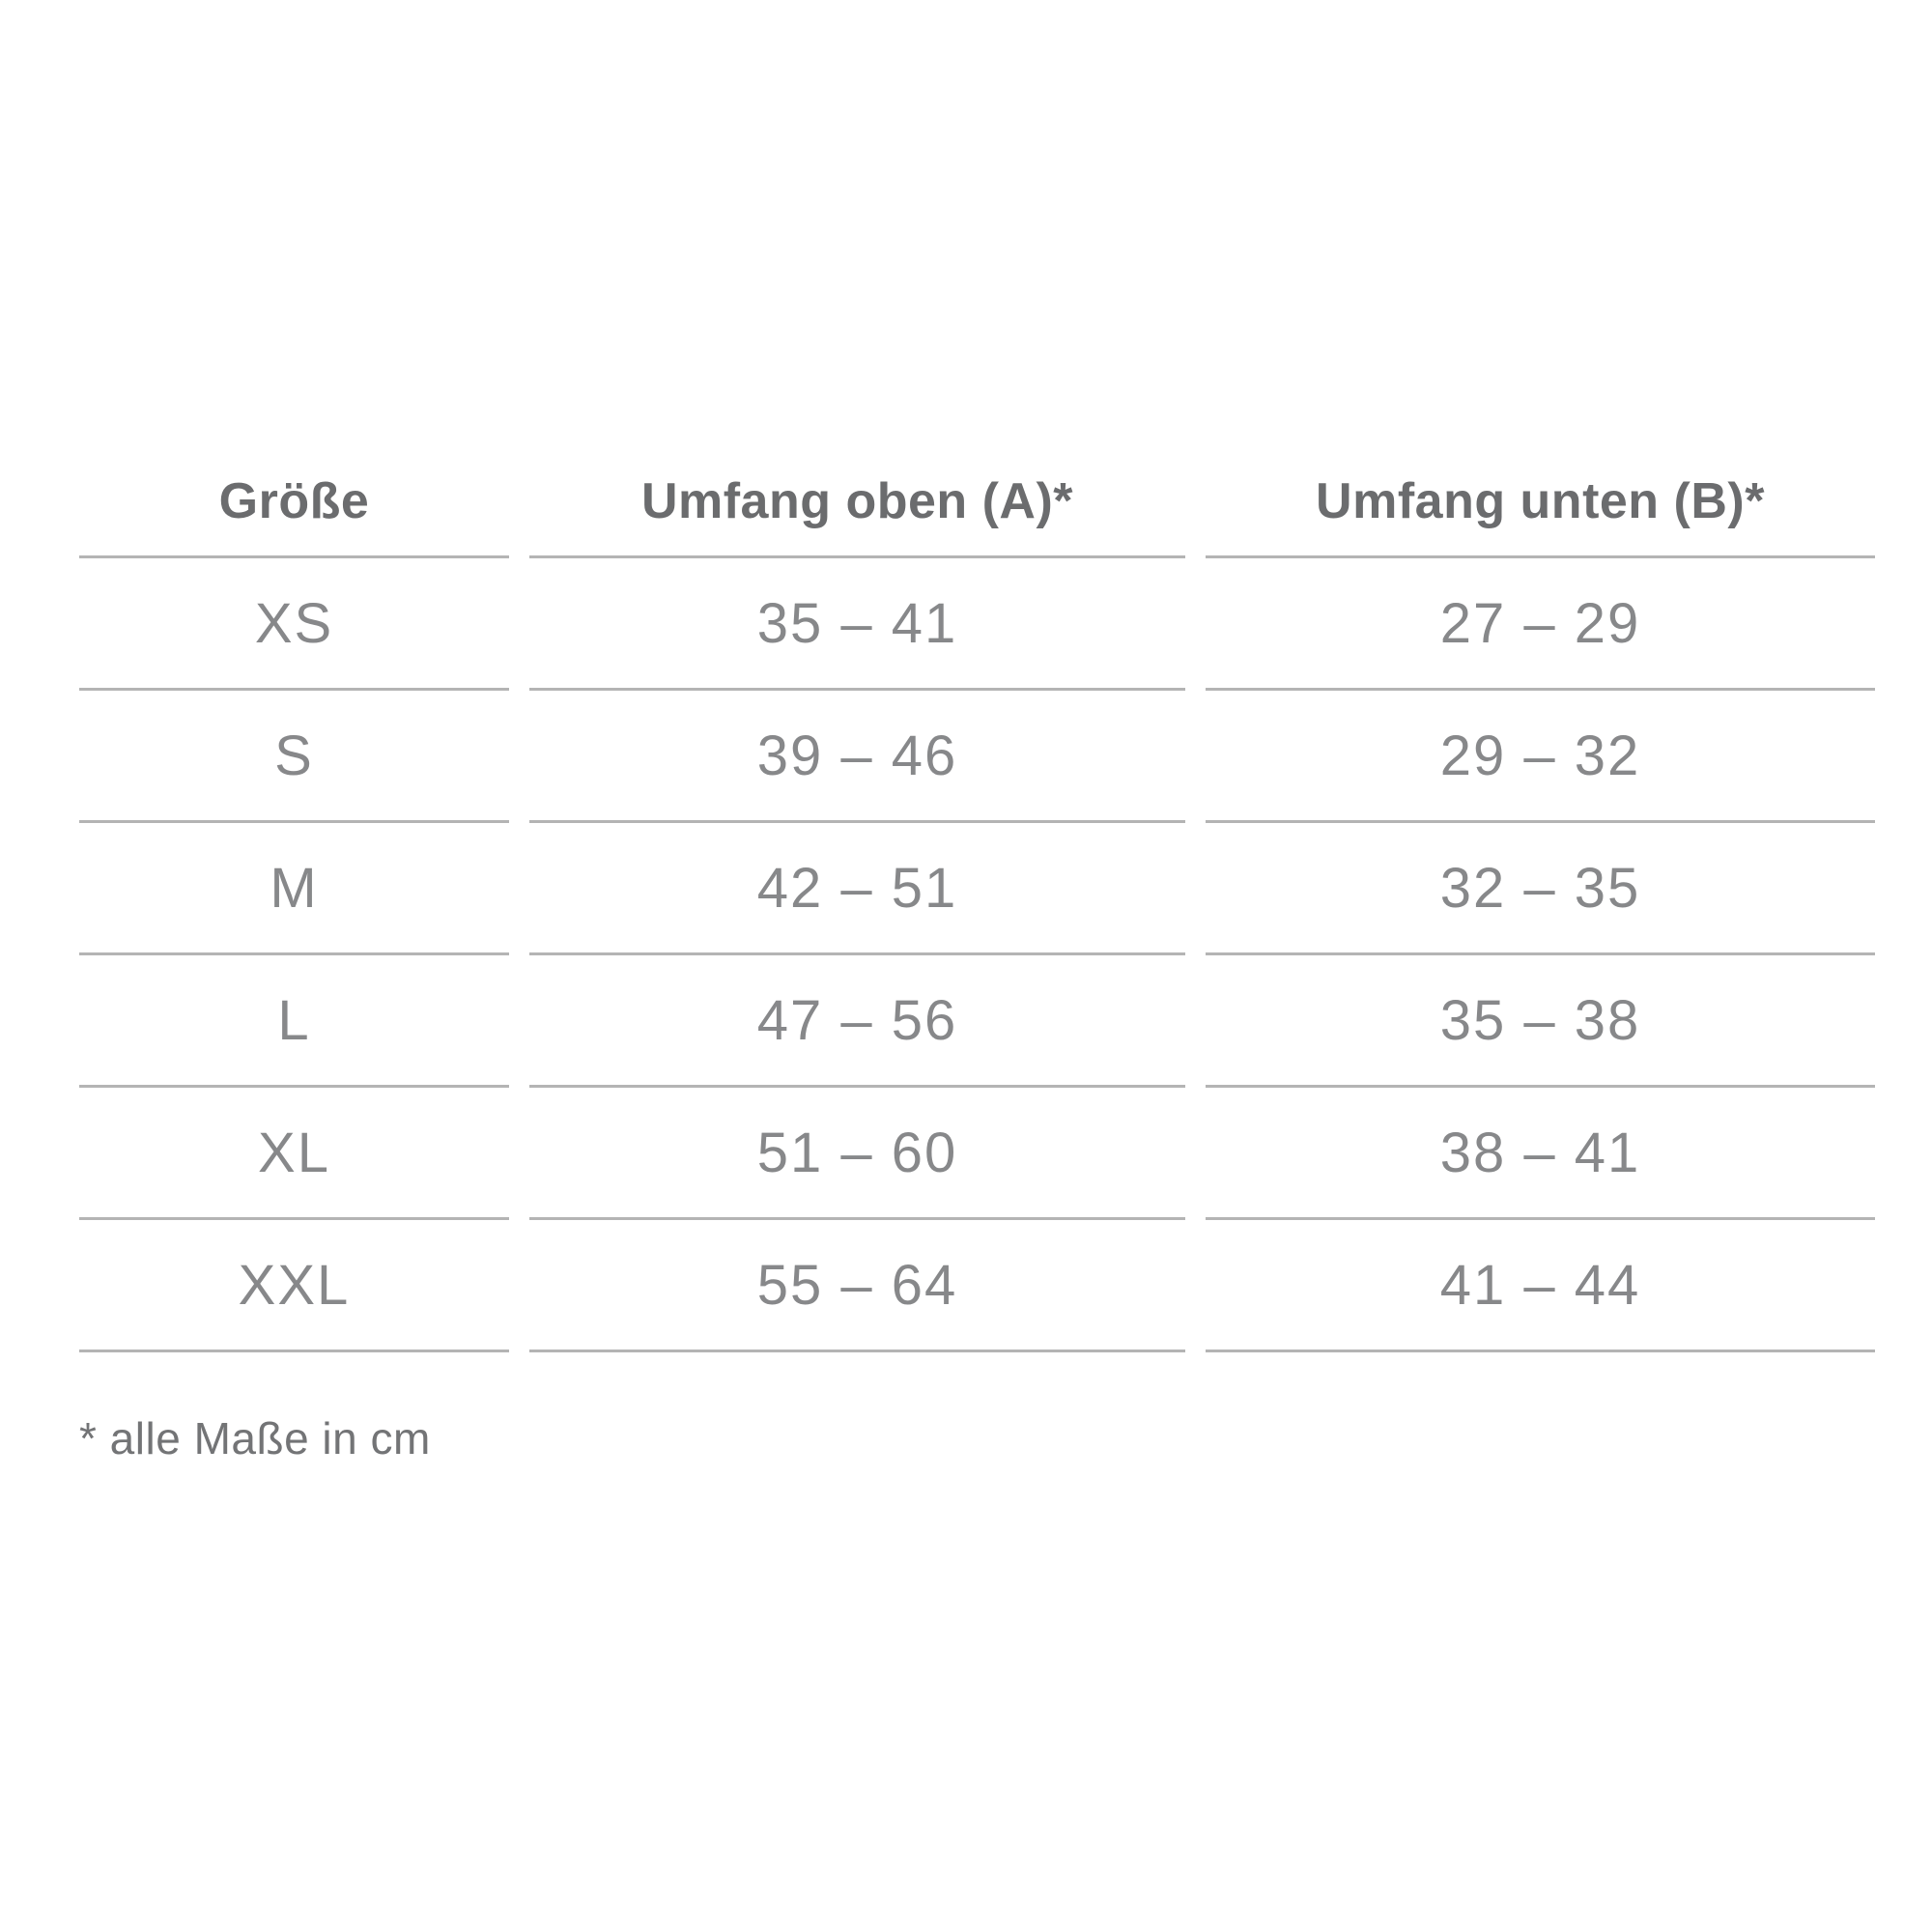 The height and width of the screenshot is (1932, 1932). I want to click on size-cell-l: L, so click(294, 1021).